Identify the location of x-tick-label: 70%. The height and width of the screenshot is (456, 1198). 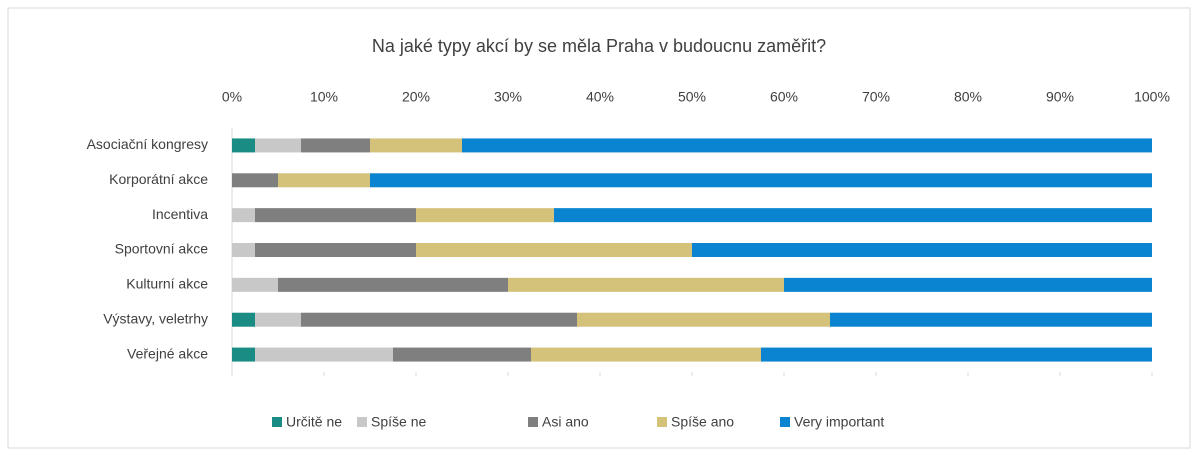
(876, 97).